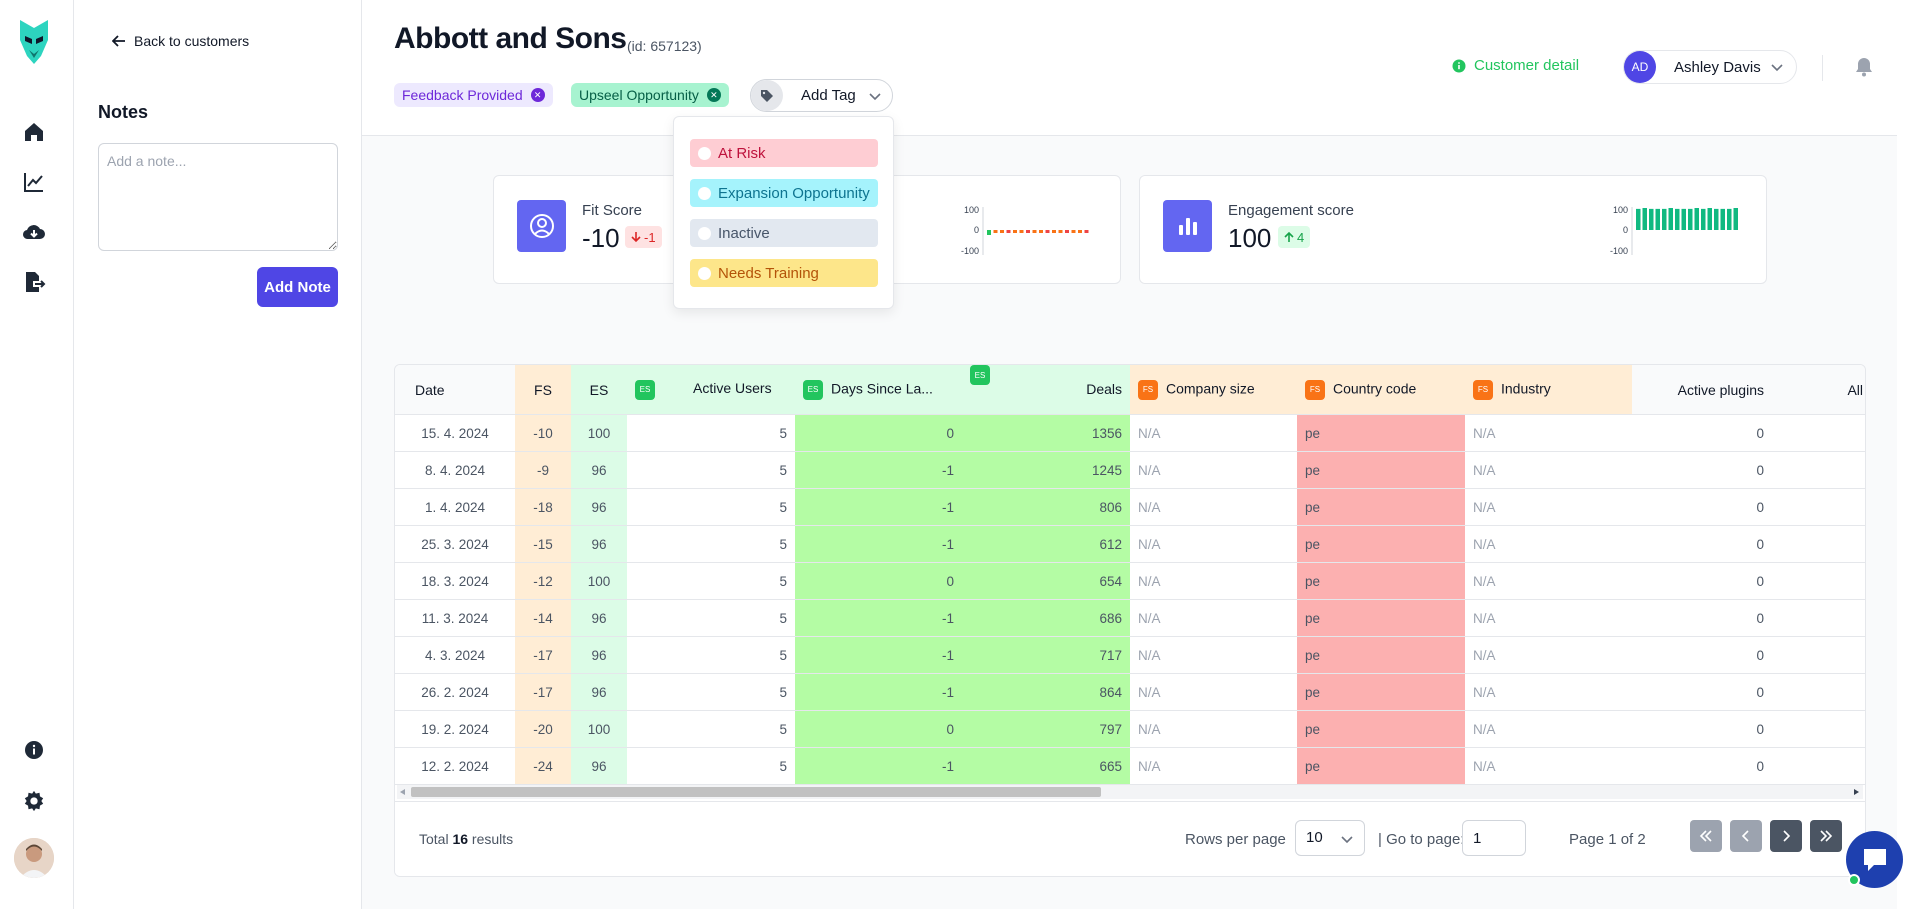 The height and width of the screenshot is (909, 1913). What do you see at coordinates (34, 801) in the screenshot?
I see `settings-gear-icon` at bounding box center [34, 801].